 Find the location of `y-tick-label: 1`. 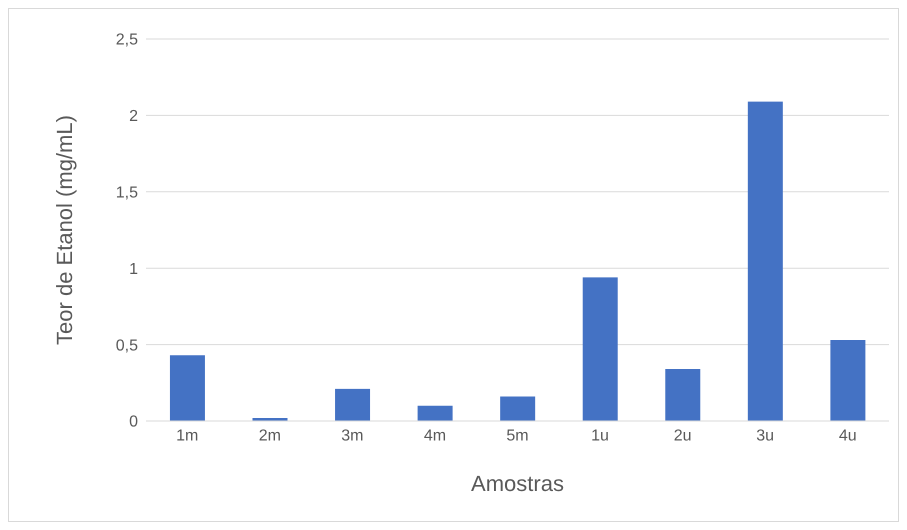

y-tick-label: 1 is located at coordinates (133, 269).